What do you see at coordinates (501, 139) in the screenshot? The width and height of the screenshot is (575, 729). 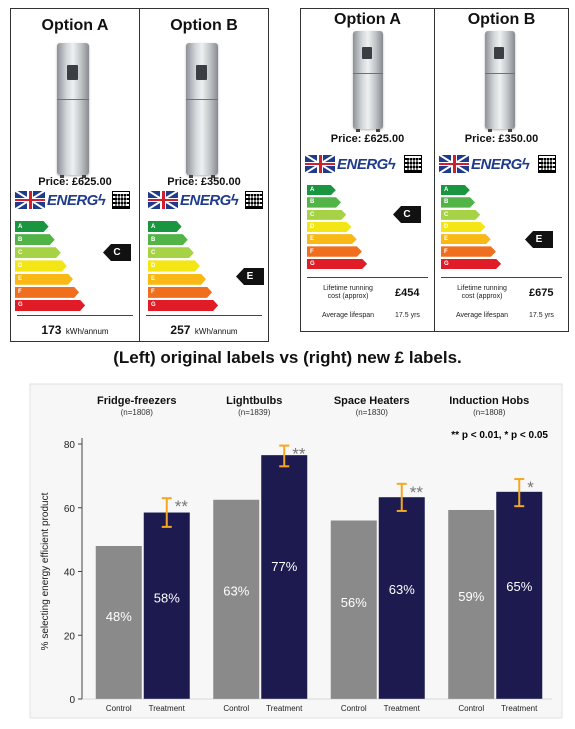 I see `price-label: Price: £350.00` at bounding box center [501, 139].